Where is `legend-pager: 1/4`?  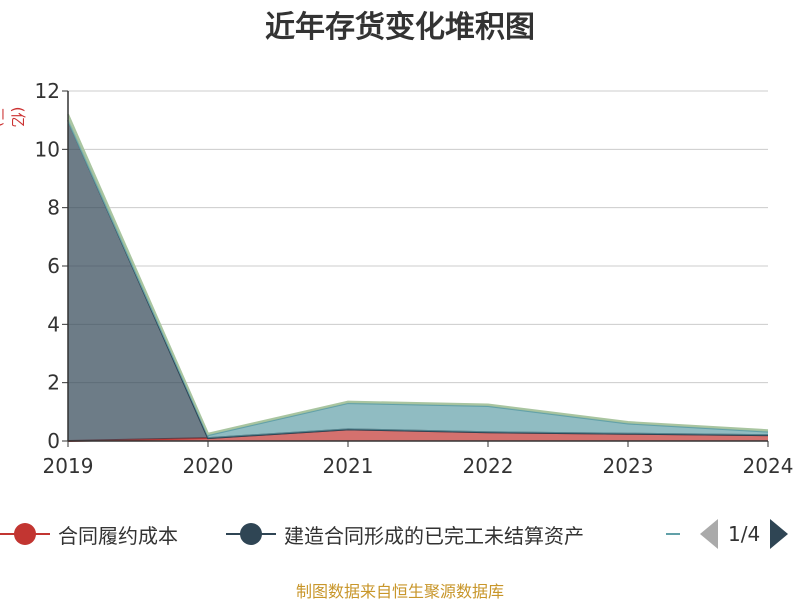
legend-pager: 1/4 is located at coordinates (744, 534).